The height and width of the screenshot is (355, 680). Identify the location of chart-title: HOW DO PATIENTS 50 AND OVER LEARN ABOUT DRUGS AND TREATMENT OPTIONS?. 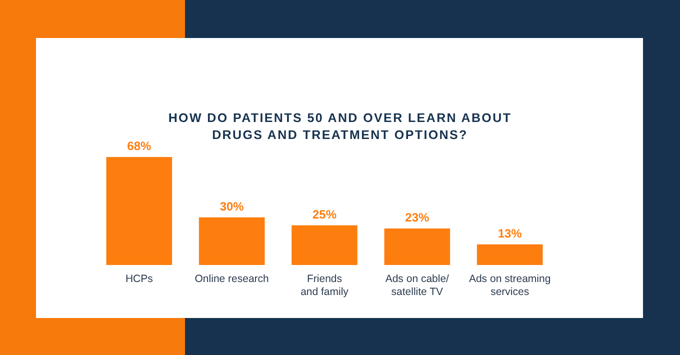
(340, 126).